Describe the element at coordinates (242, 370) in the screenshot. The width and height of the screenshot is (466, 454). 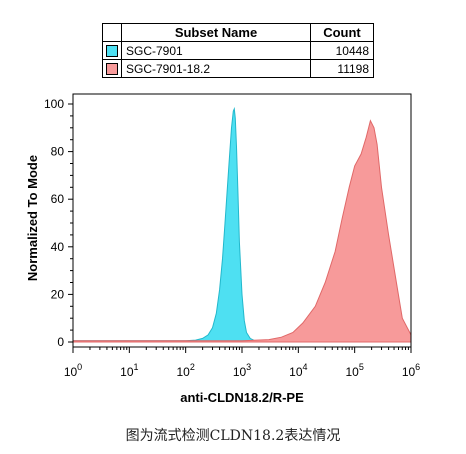
I see `x-tick-label: 10³` at that location.